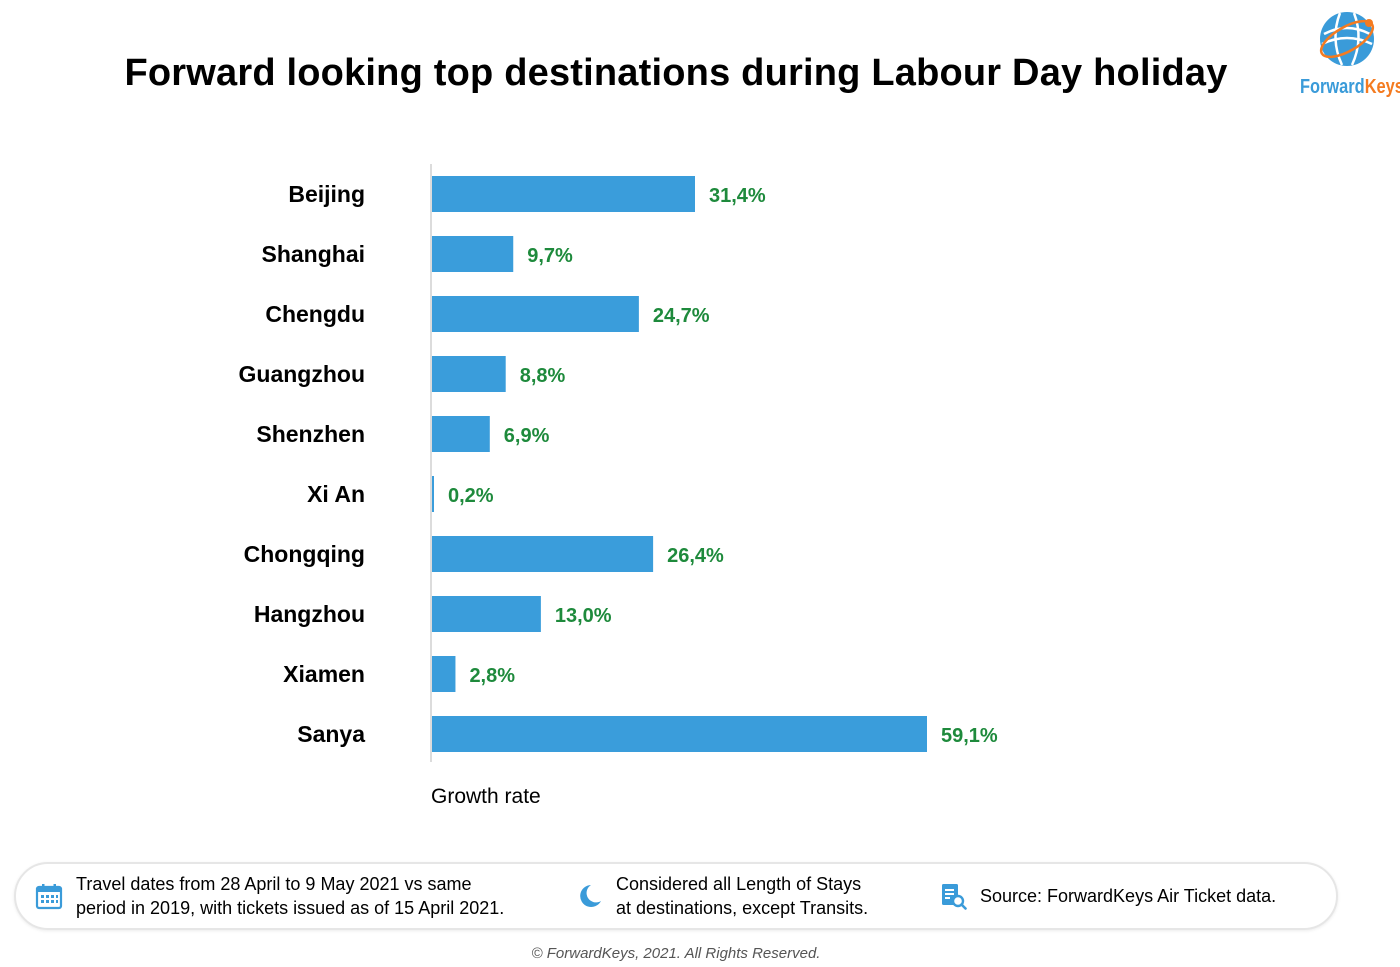 The height and width of the screenshot is (967, 1400). What do you see at coordinates (1332, 87) in the screenshot?
I see `logo-text-forward: Forward` at bounding box center [1332, 87].